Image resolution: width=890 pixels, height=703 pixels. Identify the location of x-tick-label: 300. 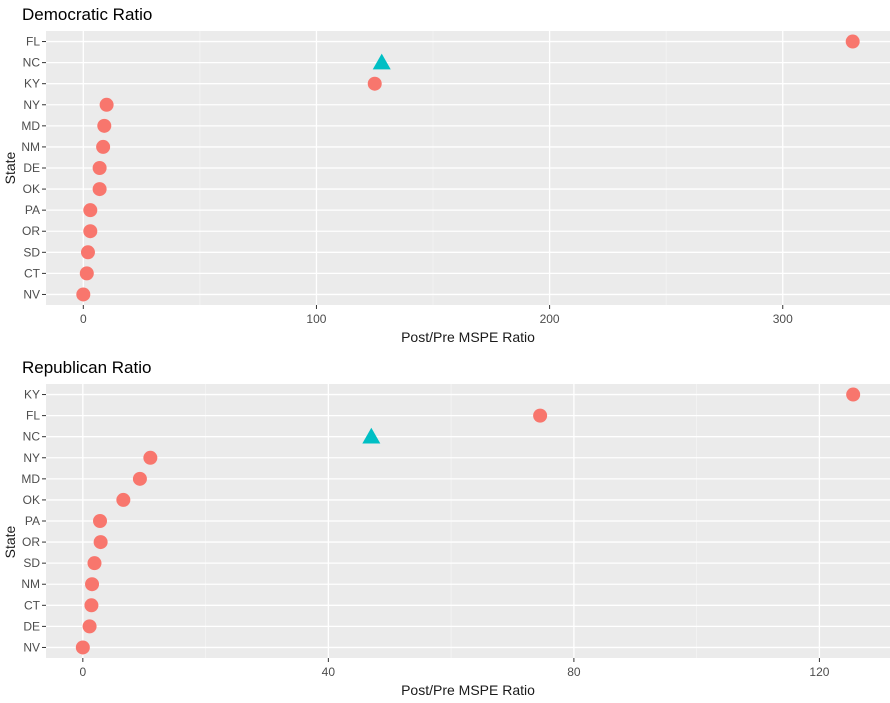
(783, 319).